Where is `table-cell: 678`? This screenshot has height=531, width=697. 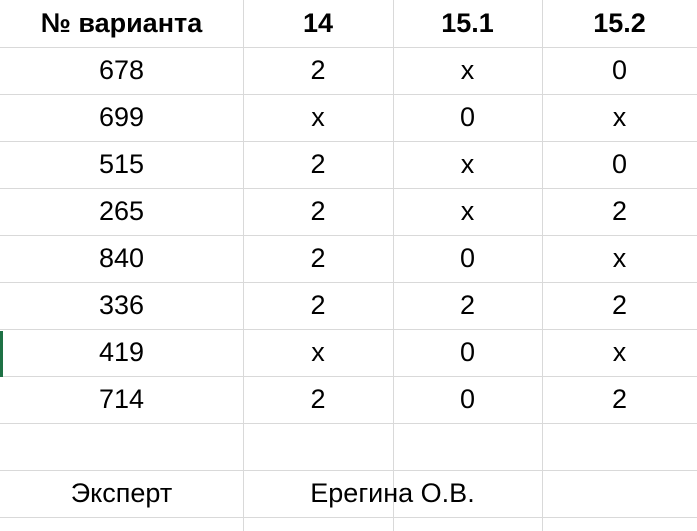
table-cell: 678 is located at coordinates (121, 70).